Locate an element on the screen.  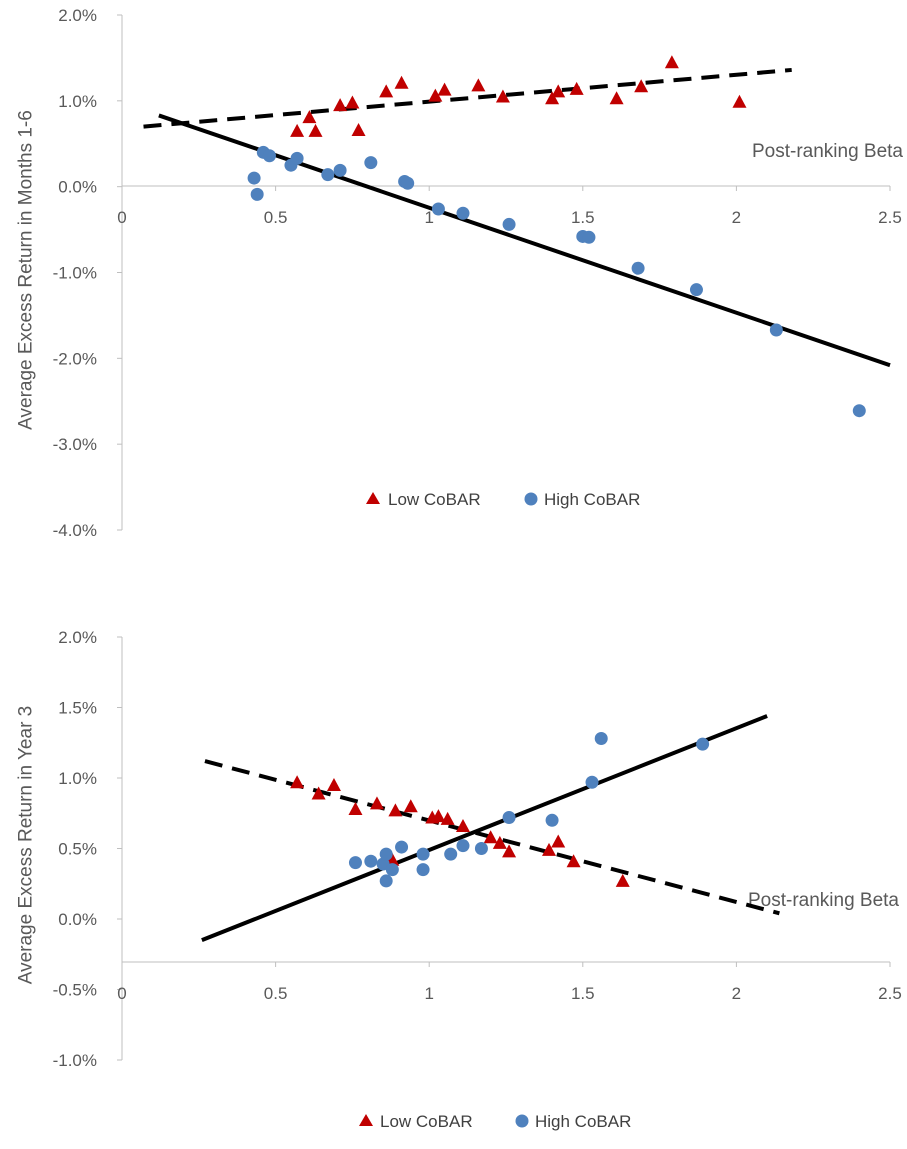
y-tick-label: 1.5% is located at coordinates (77, 708).